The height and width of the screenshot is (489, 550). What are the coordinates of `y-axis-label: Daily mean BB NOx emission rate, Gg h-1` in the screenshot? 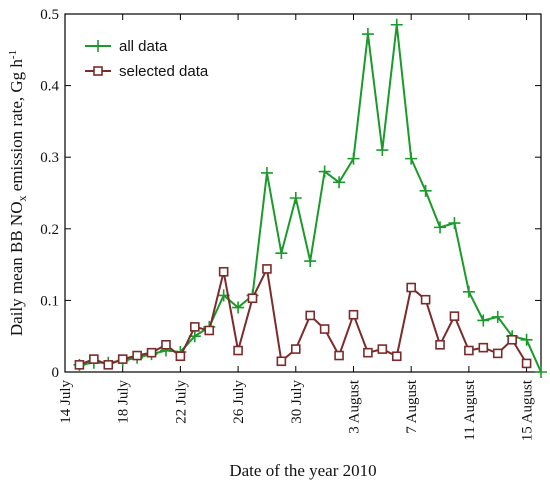 It's located at (18, 193).